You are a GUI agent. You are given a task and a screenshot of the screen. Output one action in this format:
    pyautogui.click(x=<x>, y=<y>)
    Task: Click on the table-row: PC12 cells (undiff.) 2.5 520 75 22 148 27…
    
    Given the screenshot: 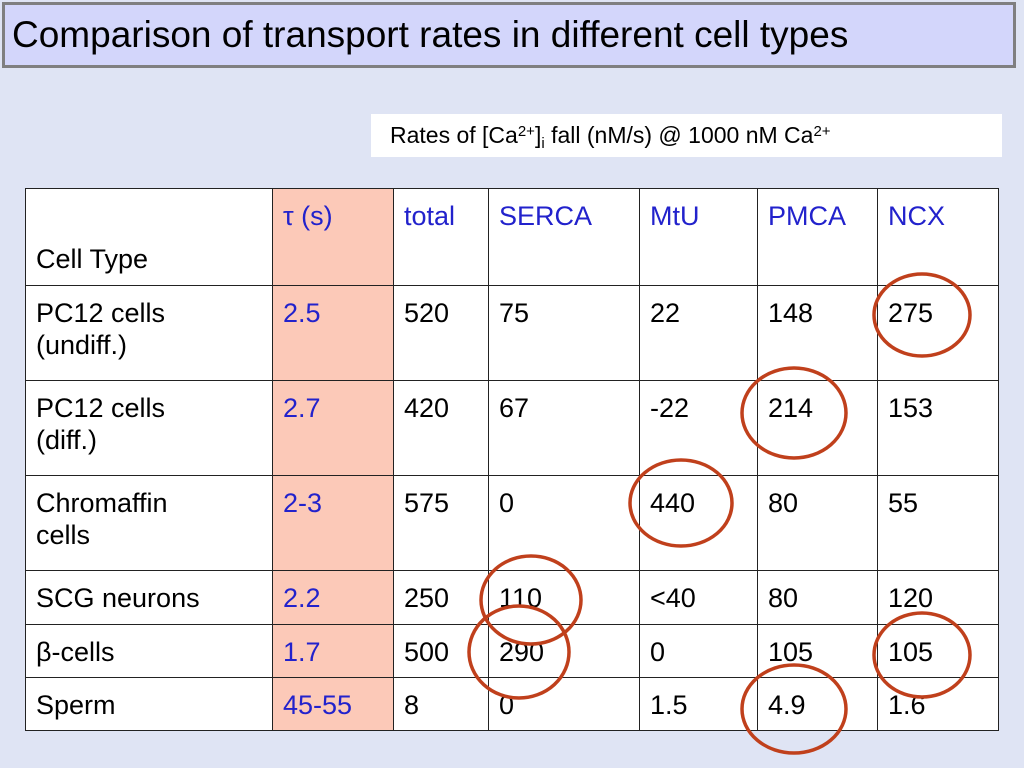 What is the action you would take?
    pyautogui.click(x=512, y=333)
    